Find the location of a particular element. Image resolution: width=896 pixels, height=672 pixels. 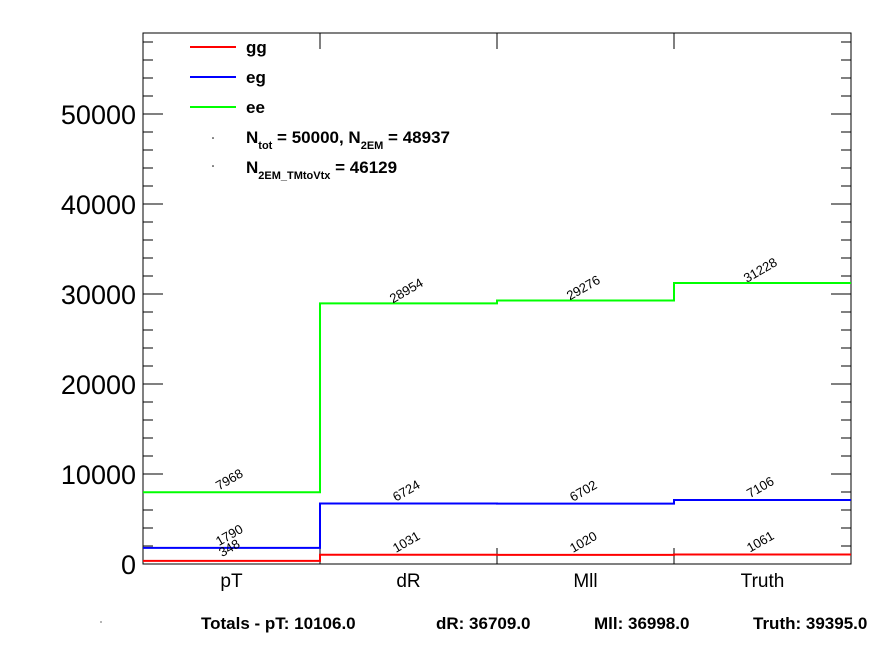

data-label: 1020 is located at coordinates (583, 541).